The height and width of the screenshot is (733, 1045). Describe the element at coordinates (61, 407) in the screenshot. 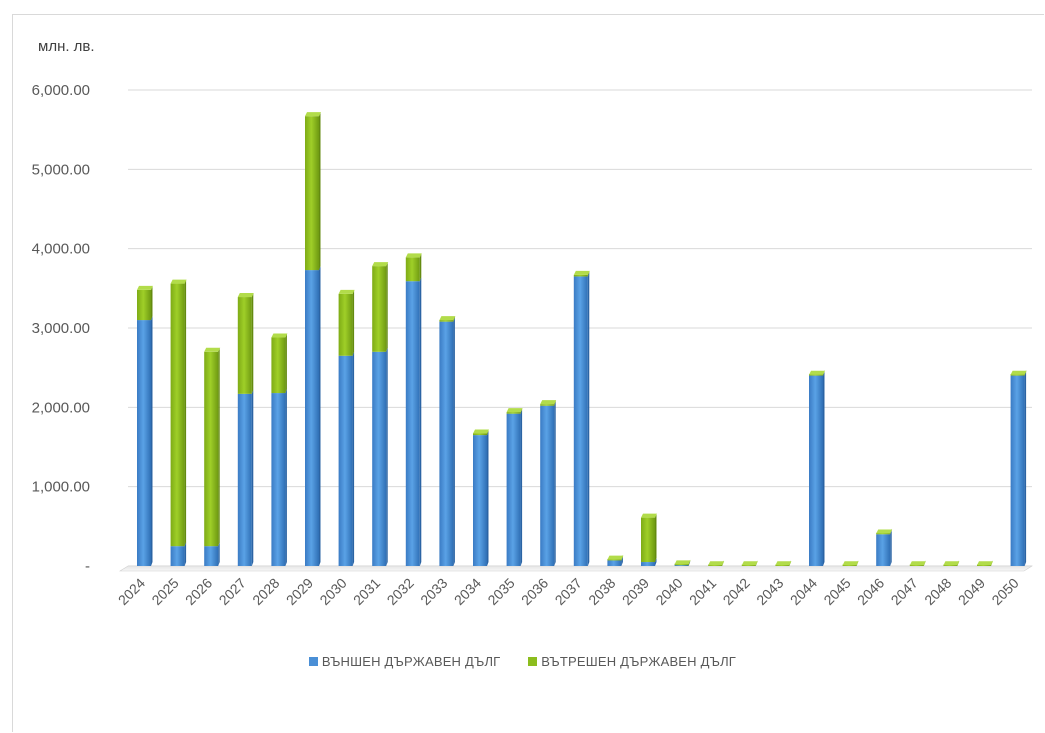

I see `y-tick-label: 2,000.00` at that location.